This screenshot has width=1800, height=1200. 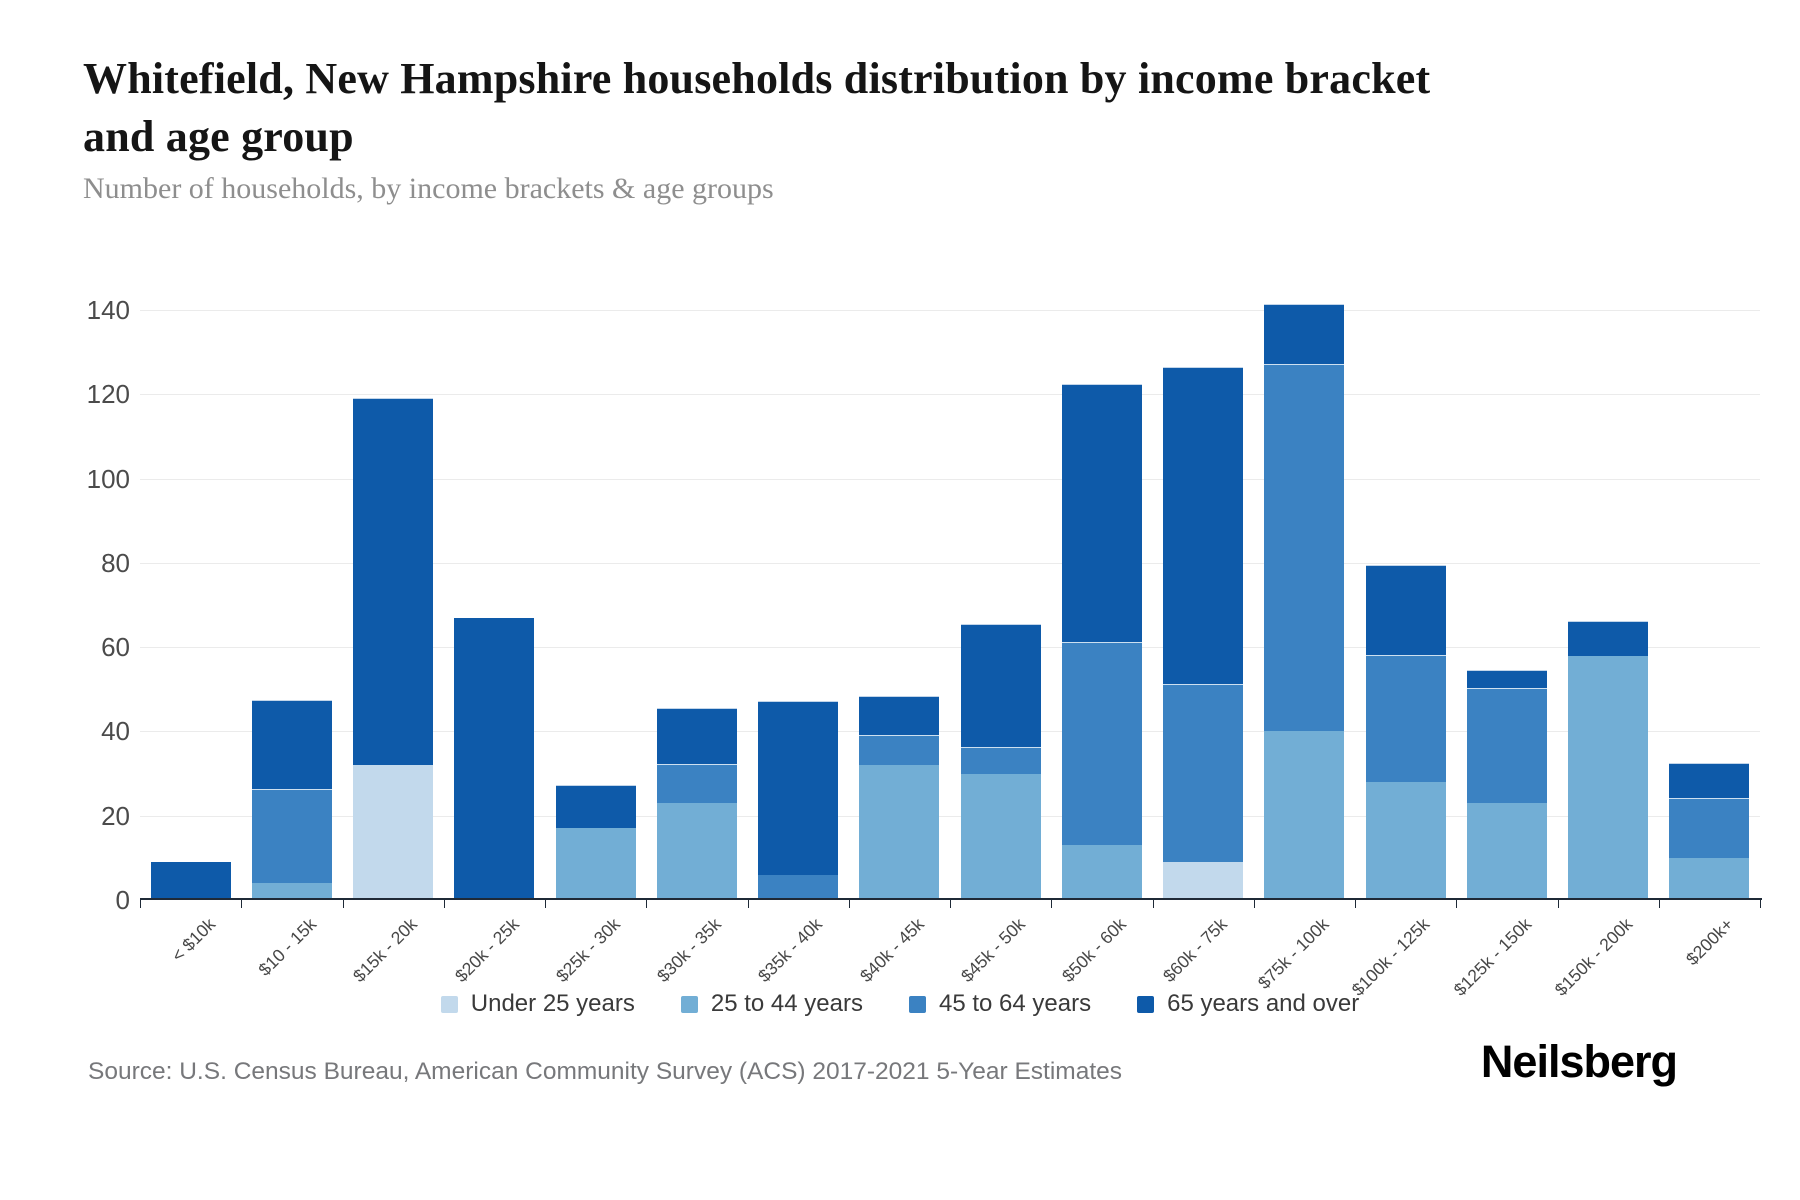 I want to click on bar-$50k - 60k, so click(x=1101, y=641).